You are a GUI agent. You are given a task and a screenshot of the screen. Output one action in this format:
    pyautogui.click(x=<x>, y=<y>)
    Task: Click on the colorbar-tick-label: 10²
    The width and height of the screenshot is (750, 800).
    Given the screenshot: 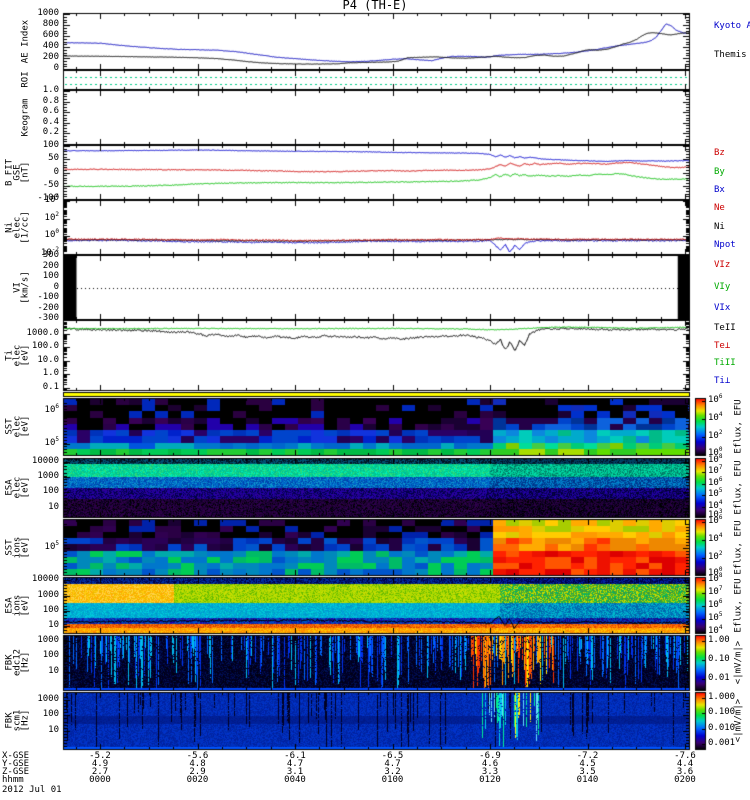 What is the action you would take?
    pyautogui.click(x=715, y=555)
    